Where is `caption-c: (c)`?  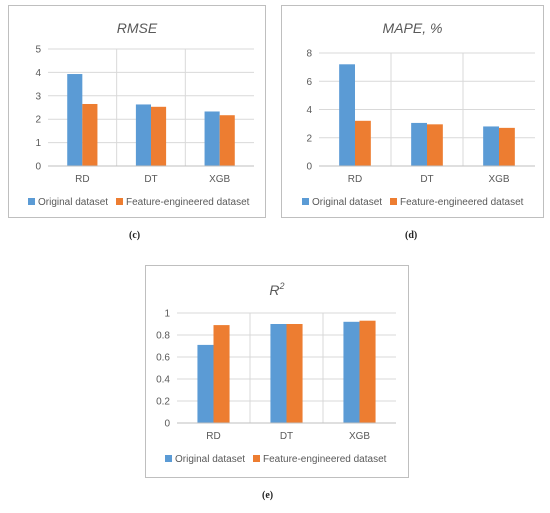
caption-c: (c) is located at coordinates (135, 235).